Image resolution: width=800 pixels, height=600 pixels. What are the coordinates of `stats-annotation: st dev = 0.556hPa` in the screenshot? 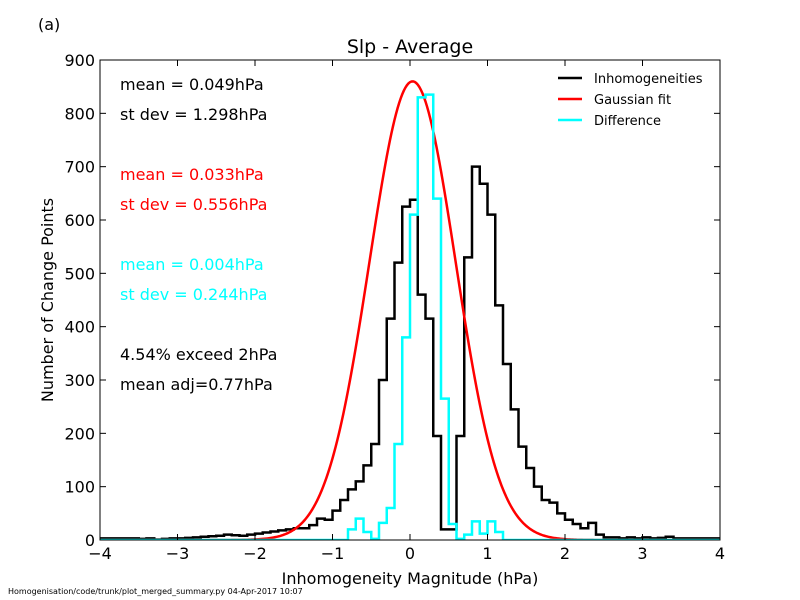 It's located at (193, 204).